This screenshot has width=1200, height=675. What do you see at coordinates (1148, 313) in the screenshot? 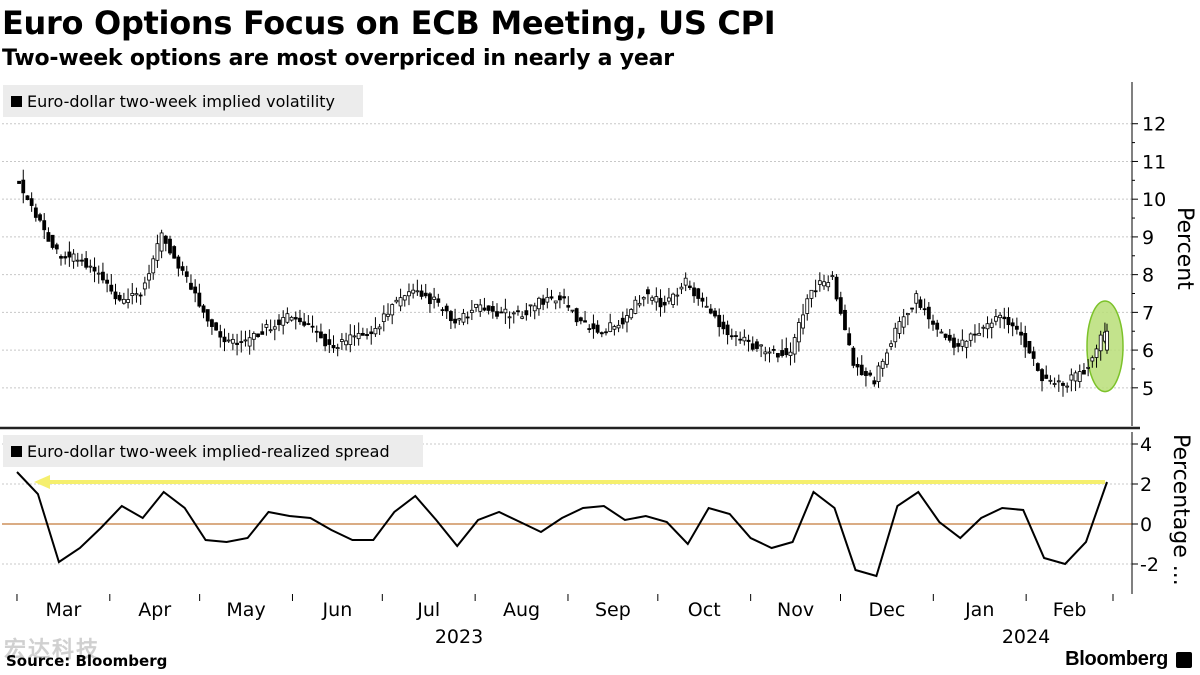
I see `y-tick-label: 7` at bounding box center [1148, 313].